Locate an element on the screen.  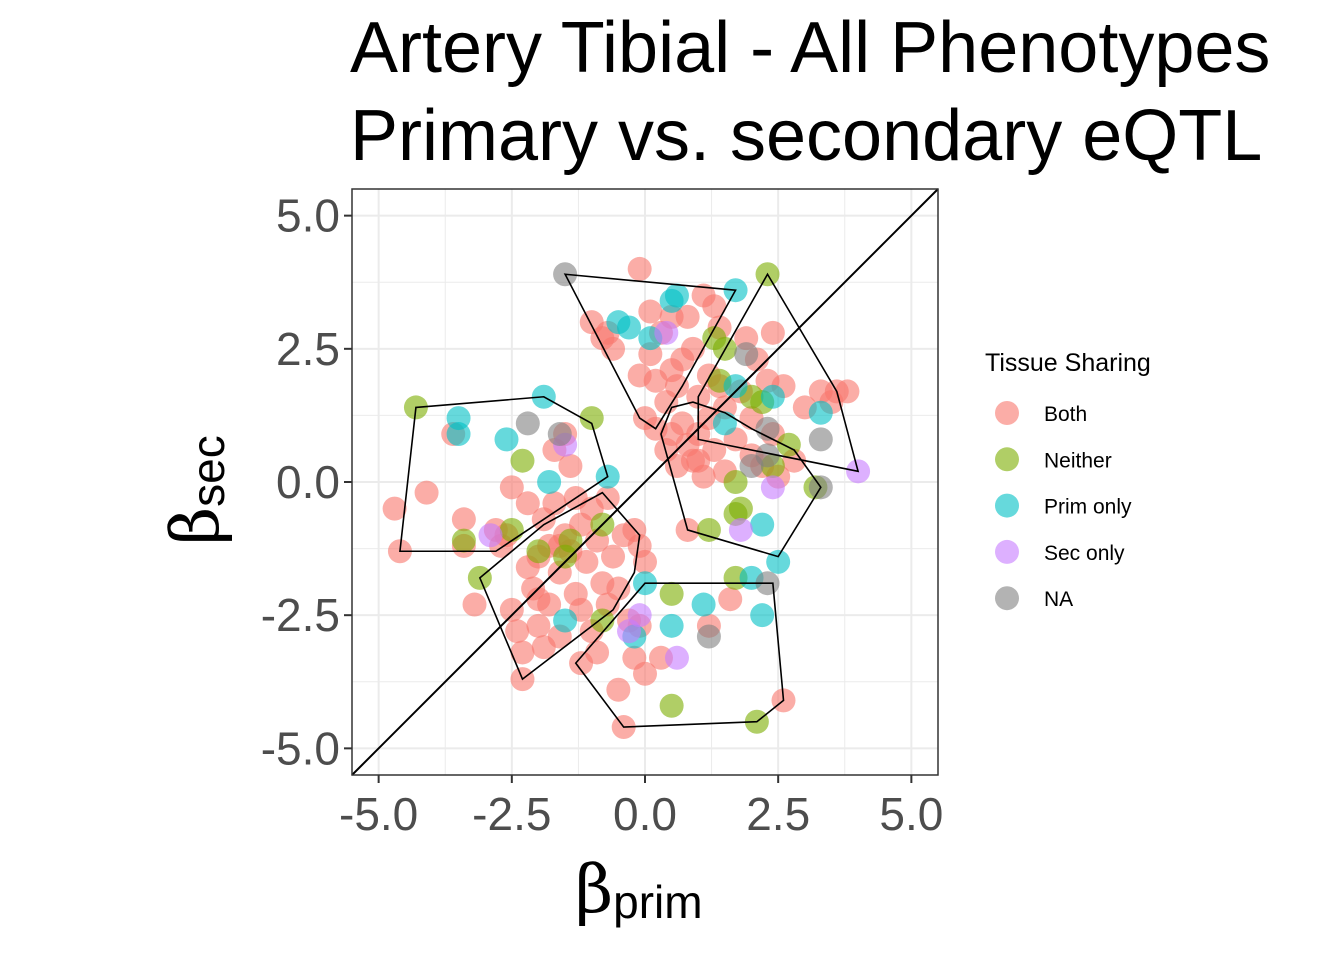
y-tick-label: 0.0 is located at coordinates (308, 482).